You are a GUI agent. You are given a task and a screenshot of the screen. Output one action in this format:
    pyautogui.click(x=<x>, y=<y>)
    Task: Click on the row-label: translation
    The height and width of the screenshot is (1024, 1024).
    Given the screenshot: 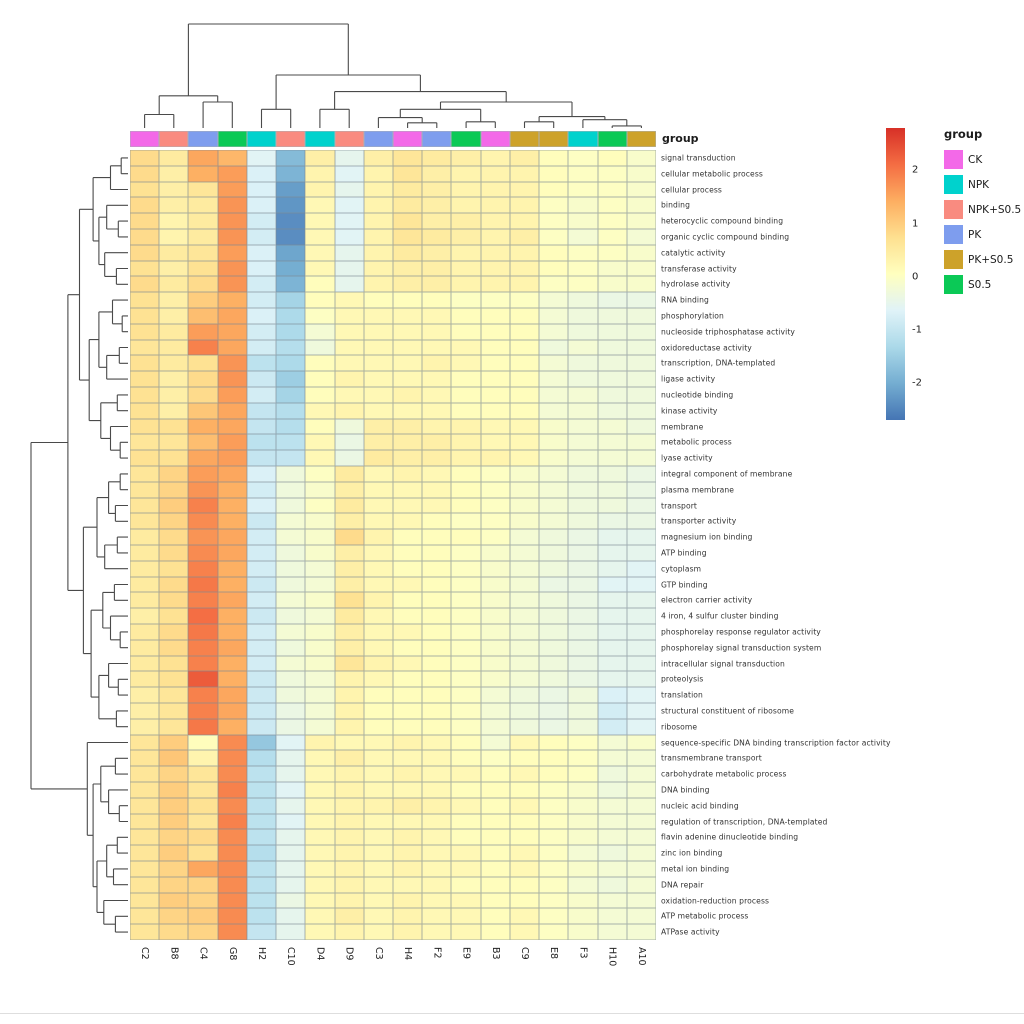 What is the action you would take?
    pyautogui.click(x=682, y=695)
    